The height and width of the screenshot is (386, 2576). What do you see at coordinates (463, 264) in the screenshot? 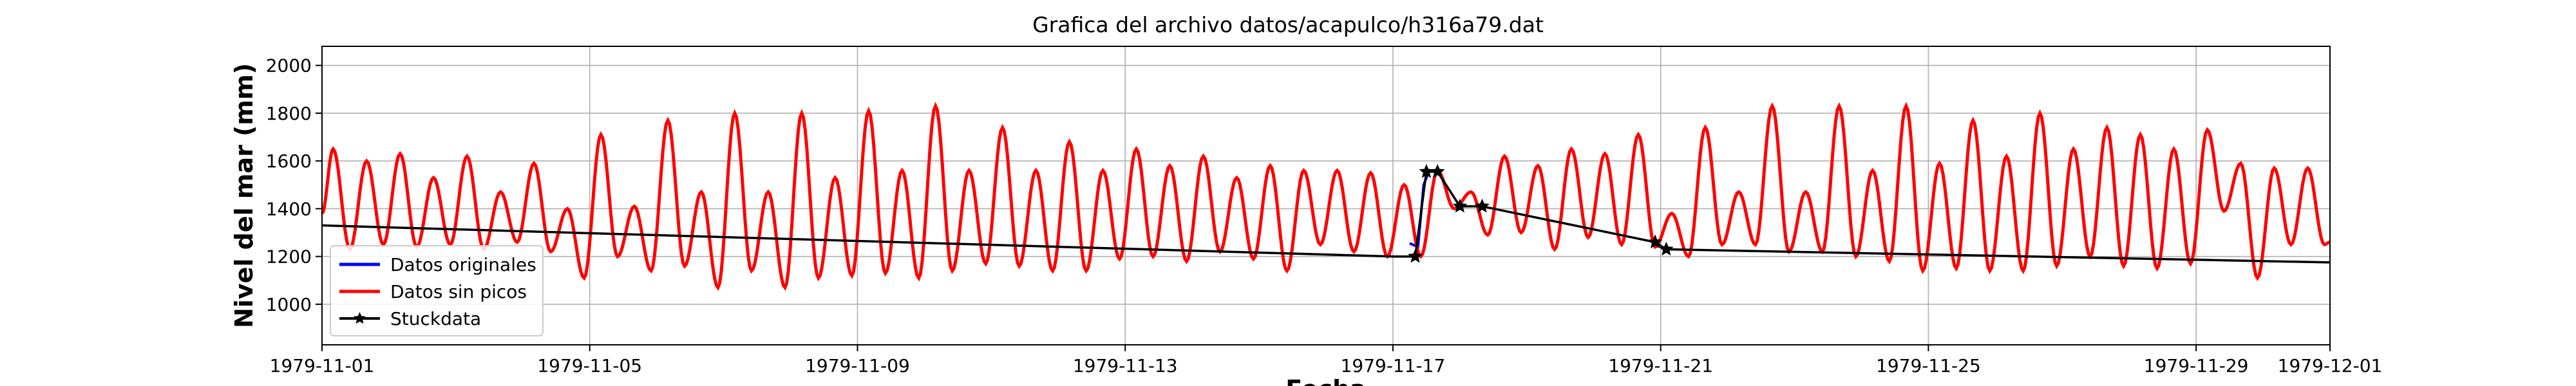
I see `legend-label-original: Datos originales` at bounding box center [463, 264].